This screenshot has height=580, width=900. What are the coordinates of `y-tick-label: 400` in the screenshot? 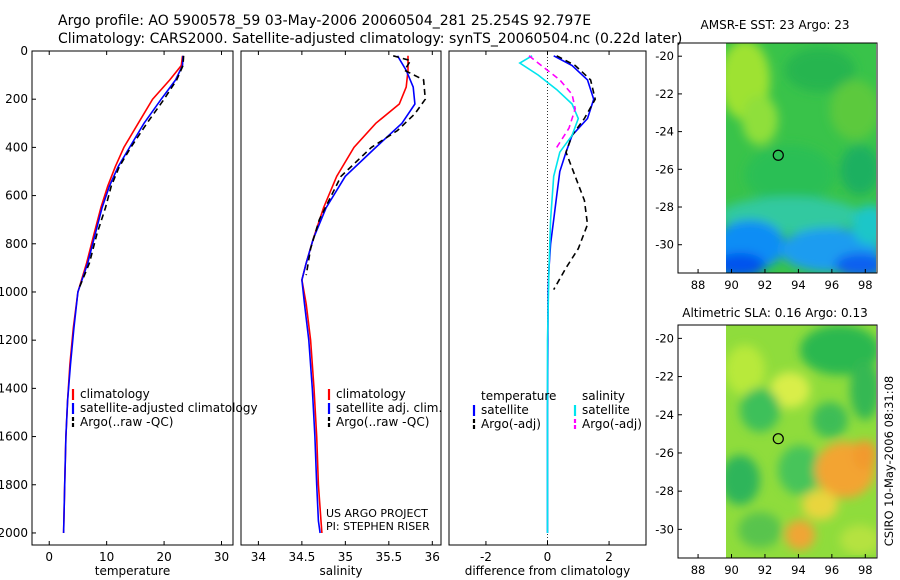 It's located at (16, 147).